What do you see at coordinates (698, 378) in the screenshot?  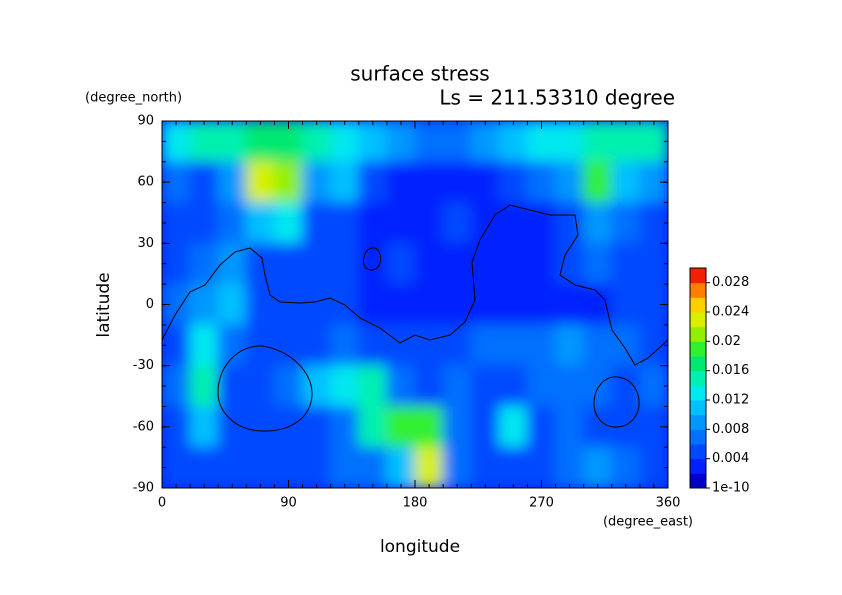 I see `colorbar-frame` at bounding box center [698, 378].